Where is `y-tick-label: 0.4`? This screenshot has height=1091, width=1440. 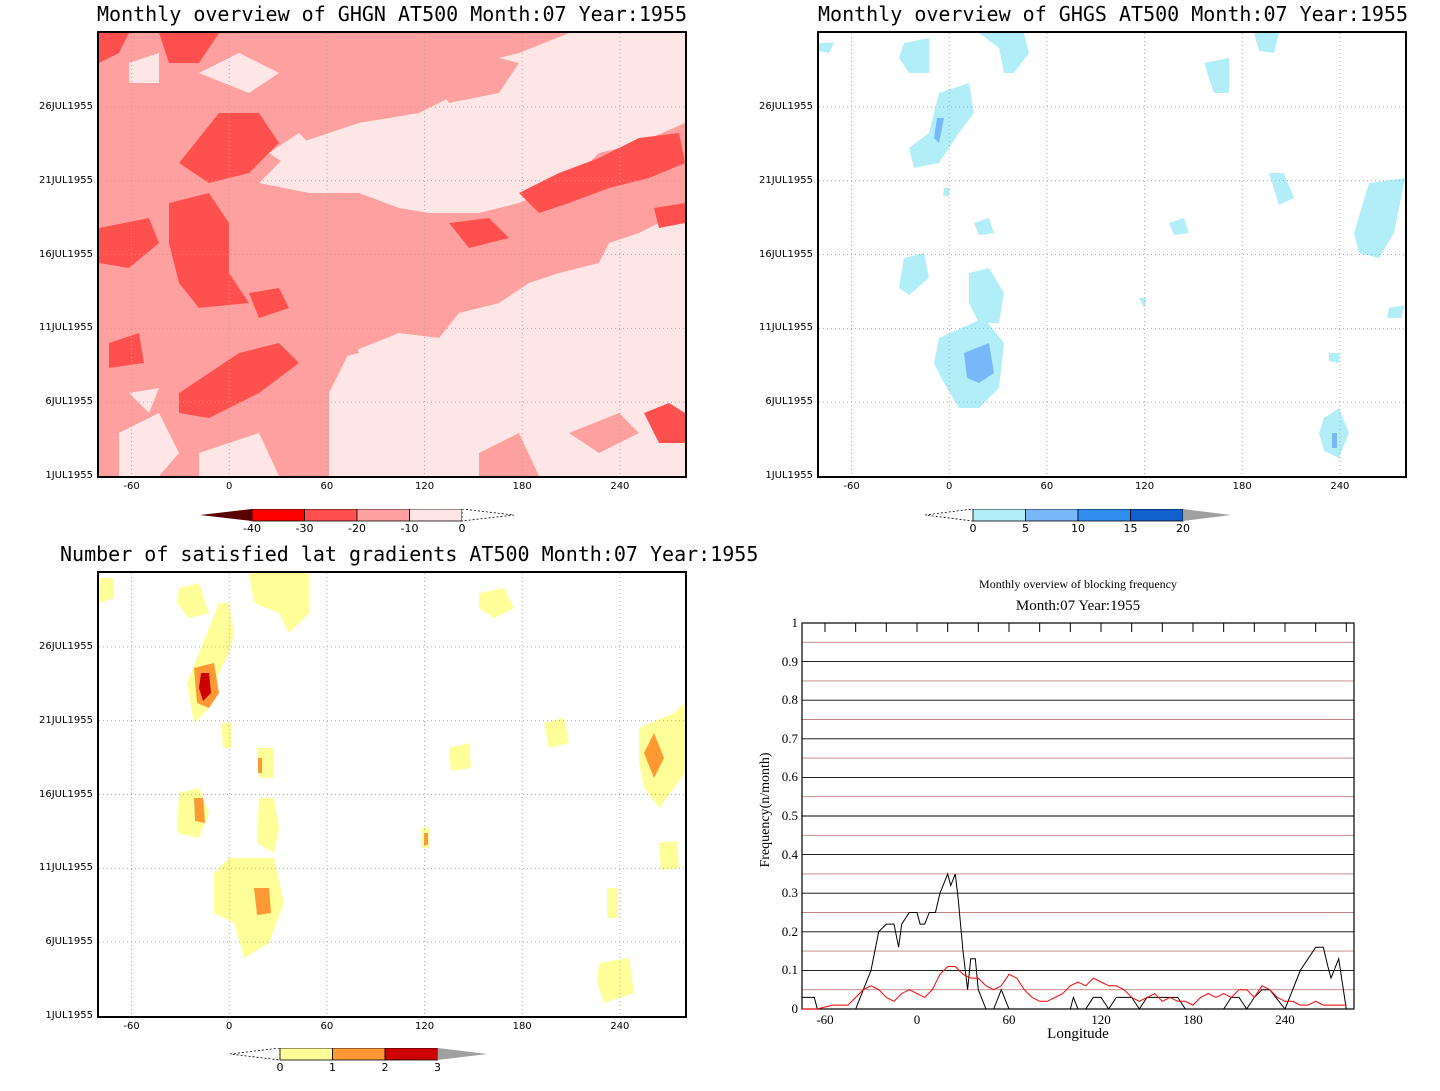
y-tick-label: 0.4 is located at coordinates (789, 854).